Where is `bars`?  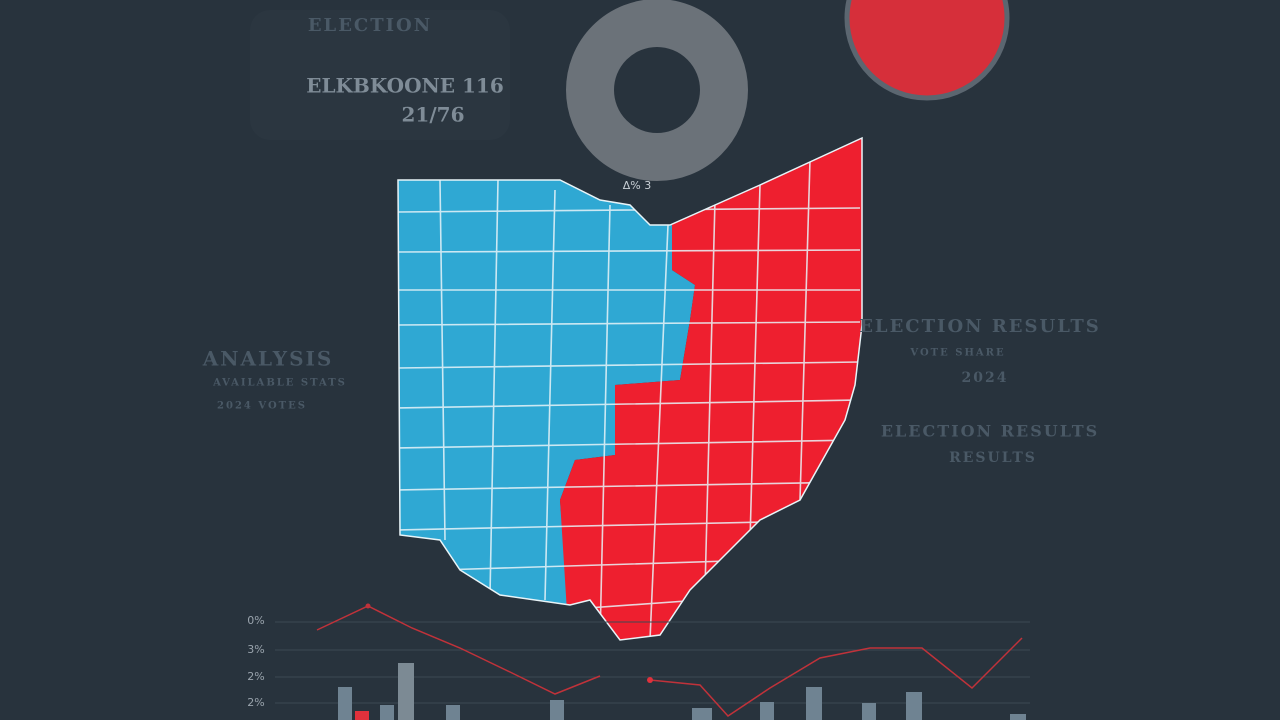
bars is located at coordinates (682, 691).